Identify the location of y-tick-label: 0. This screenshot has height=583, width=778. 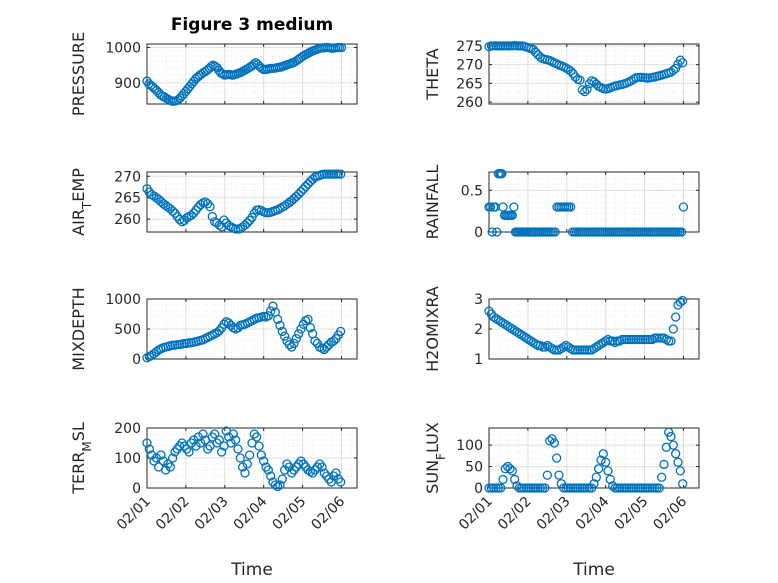
(136, 360).